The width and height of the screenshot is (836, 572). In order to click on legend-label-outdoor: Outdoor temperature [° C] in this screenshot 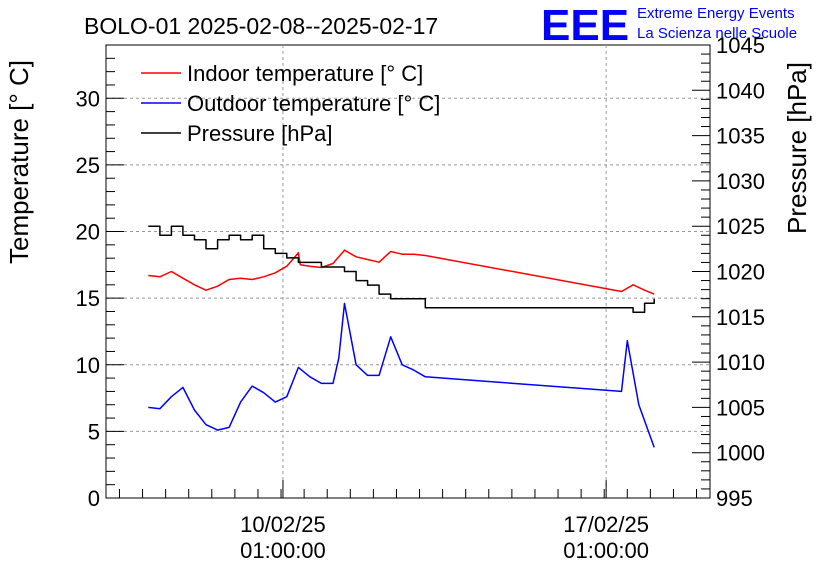, I will do `click(313, 103)`.